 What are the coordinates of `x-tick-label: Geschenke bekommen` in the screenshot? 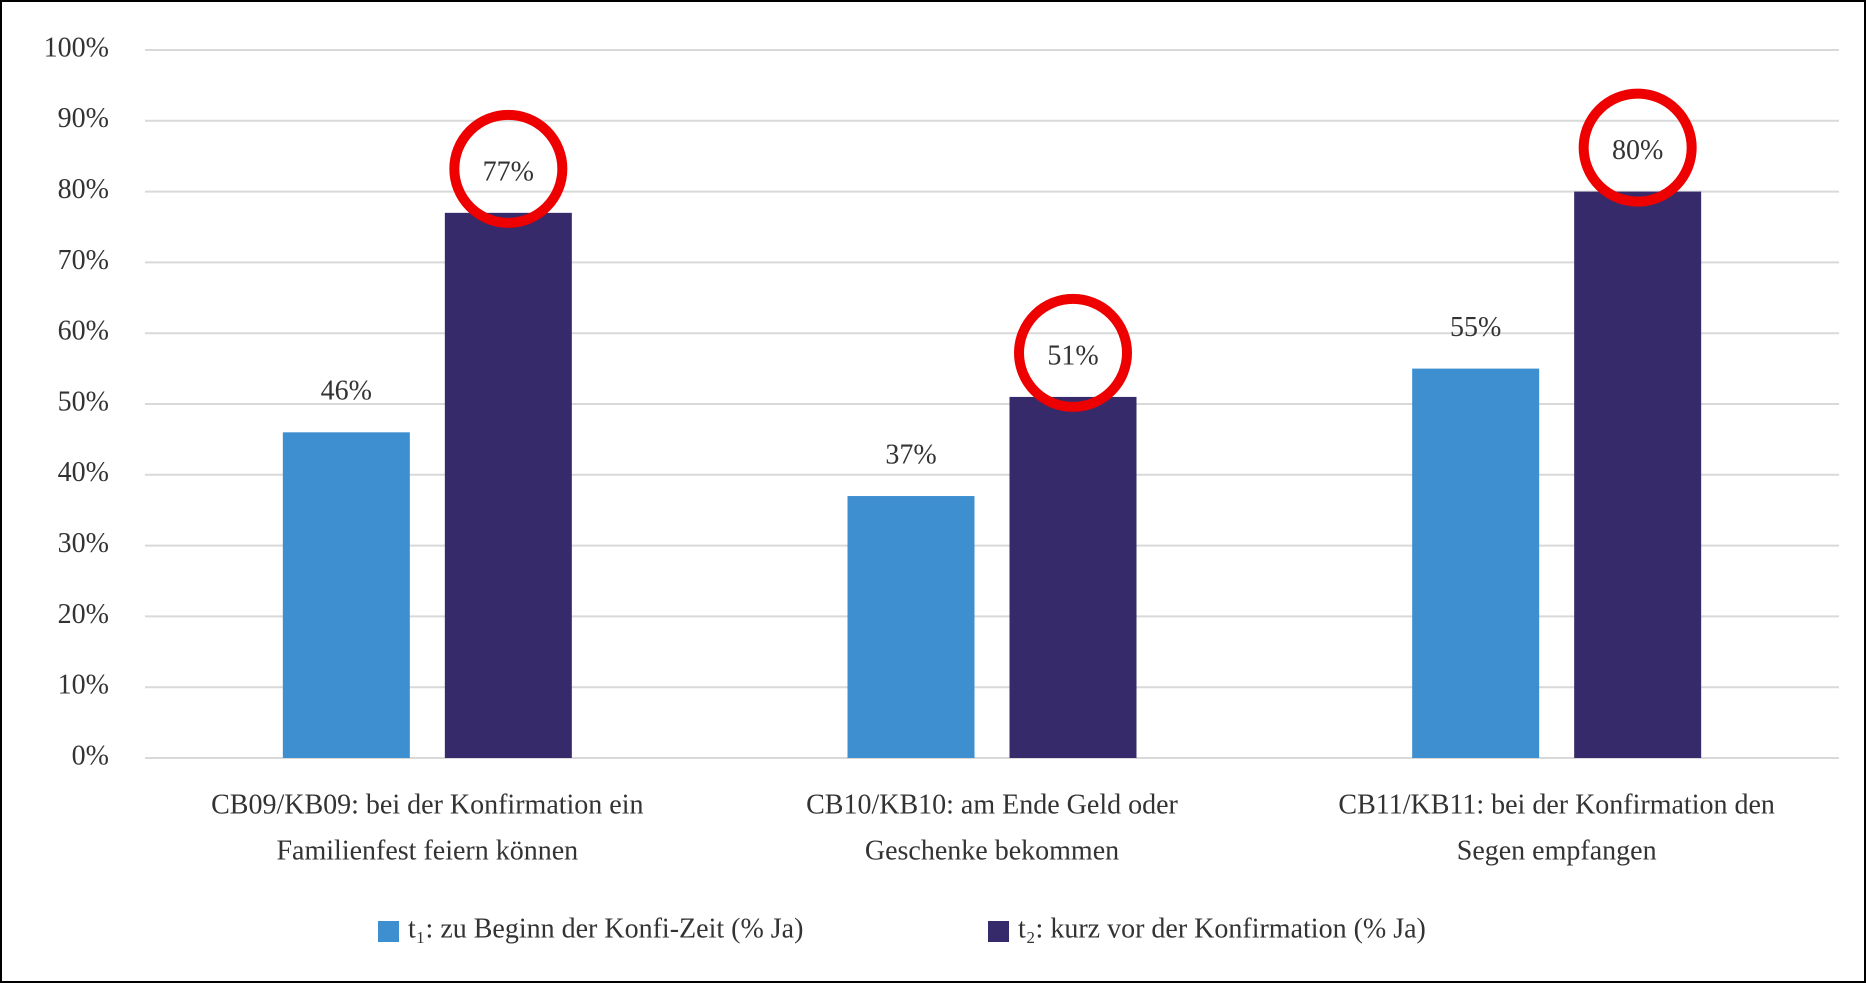 It's located at (992, 850).